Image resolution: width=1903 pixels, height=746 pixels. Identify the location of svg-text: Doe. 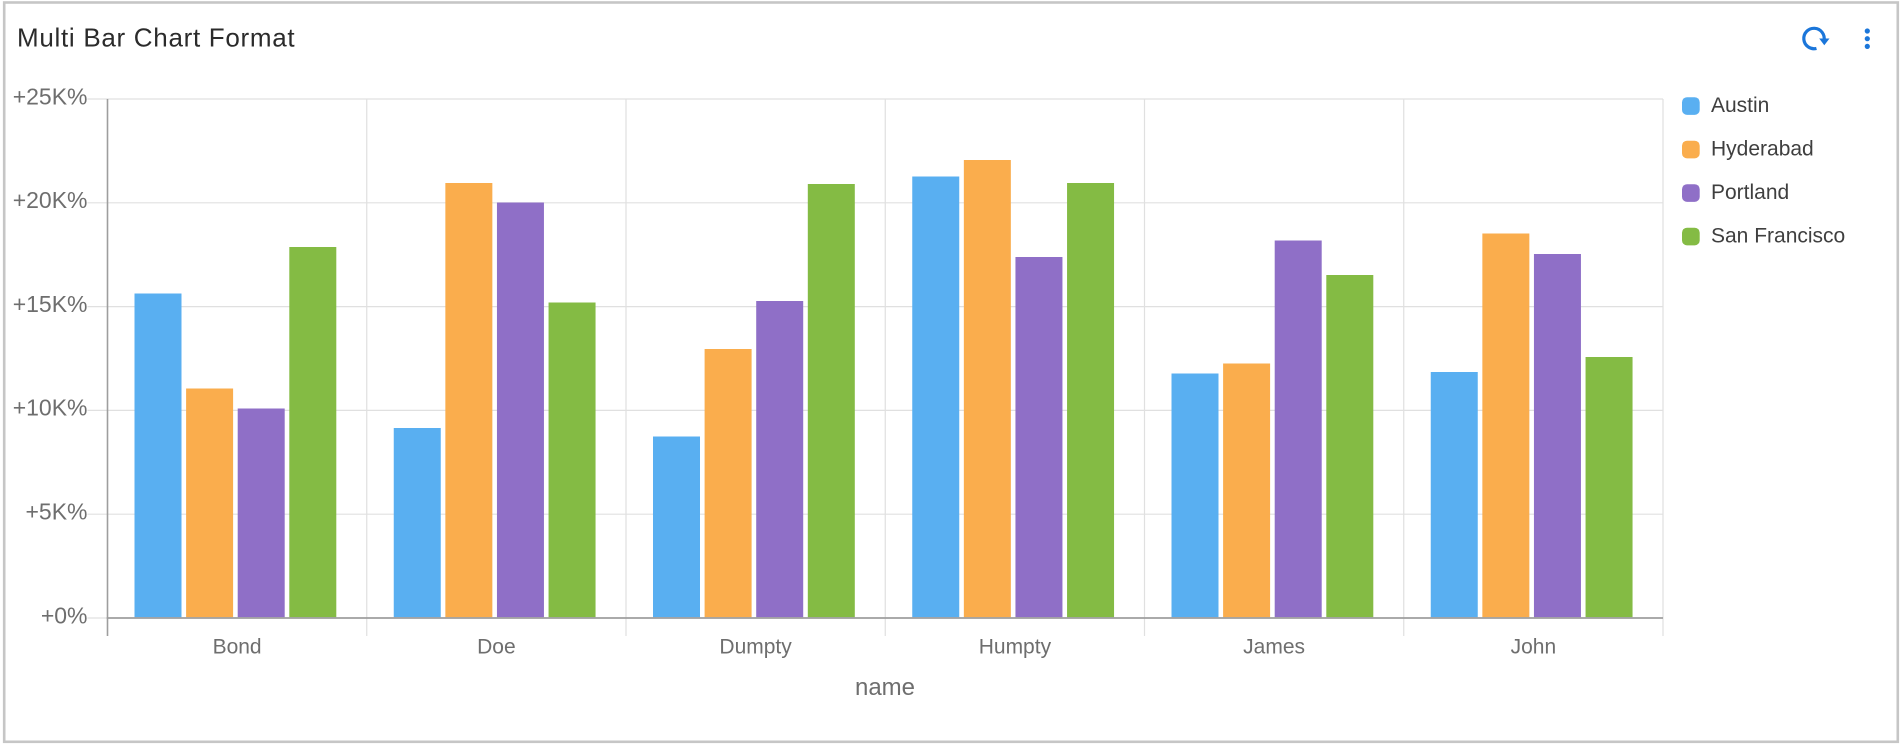
(496, 646).